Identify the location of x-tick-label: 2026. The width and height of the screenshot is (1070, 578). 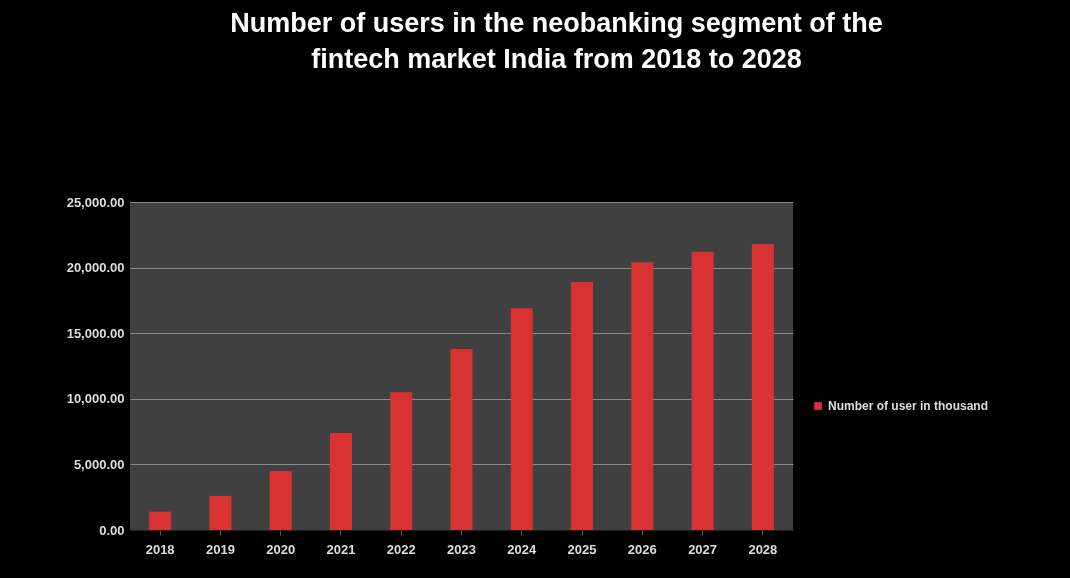
(642, 549).